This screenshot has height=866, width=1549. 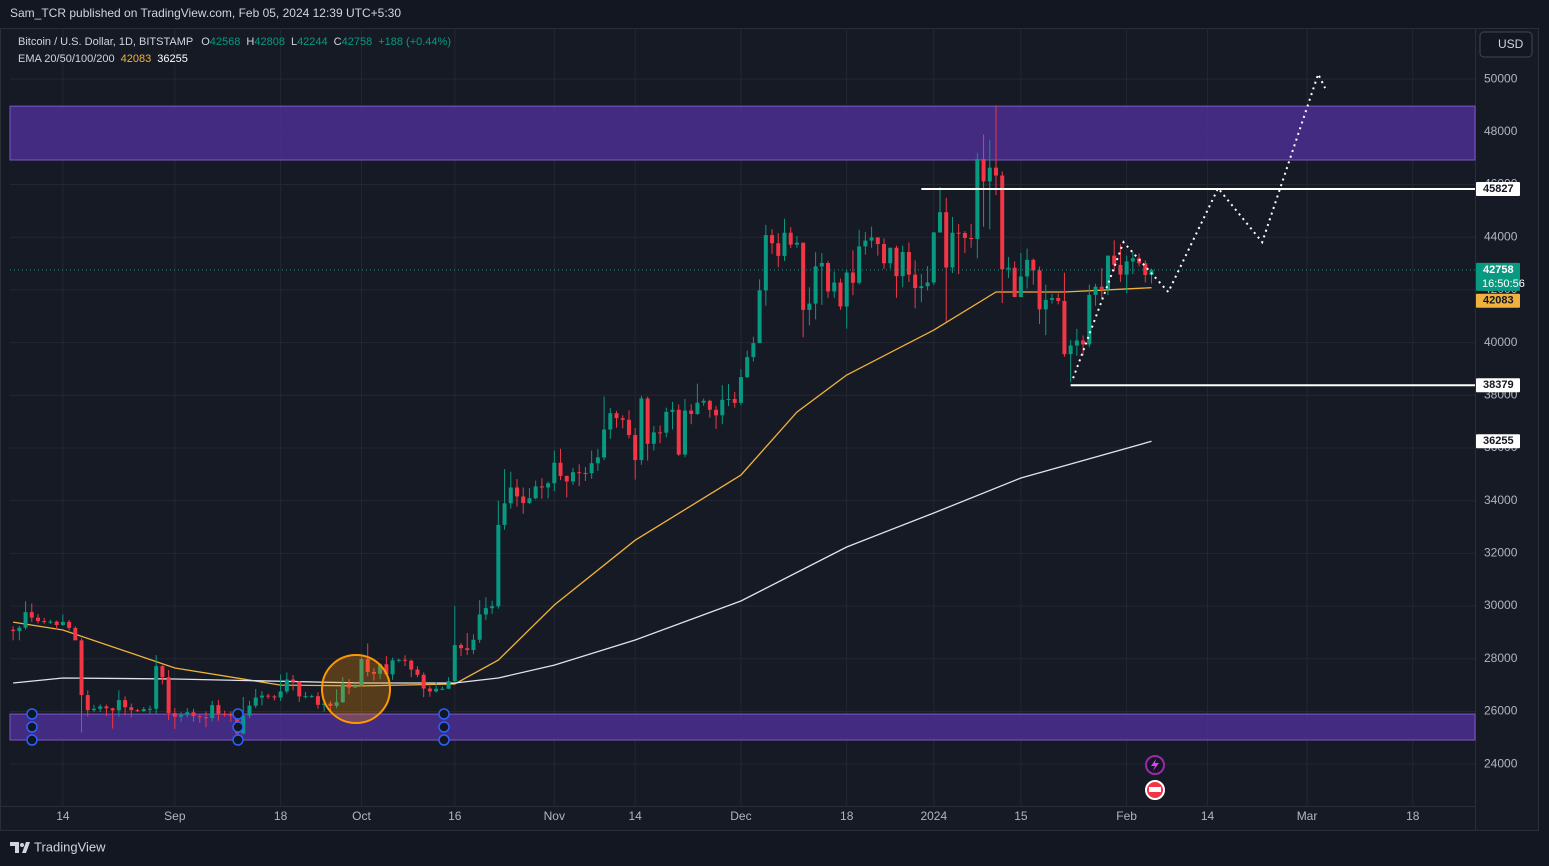 I want to click on currency-label: USD, so click(x=1511, y=44).